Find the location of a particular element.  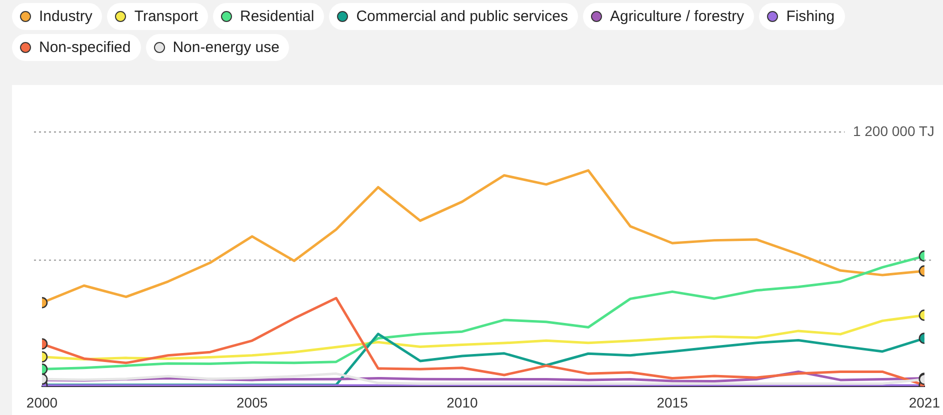

legend-label: Commercial and public services is located at coordinates (462, 16).